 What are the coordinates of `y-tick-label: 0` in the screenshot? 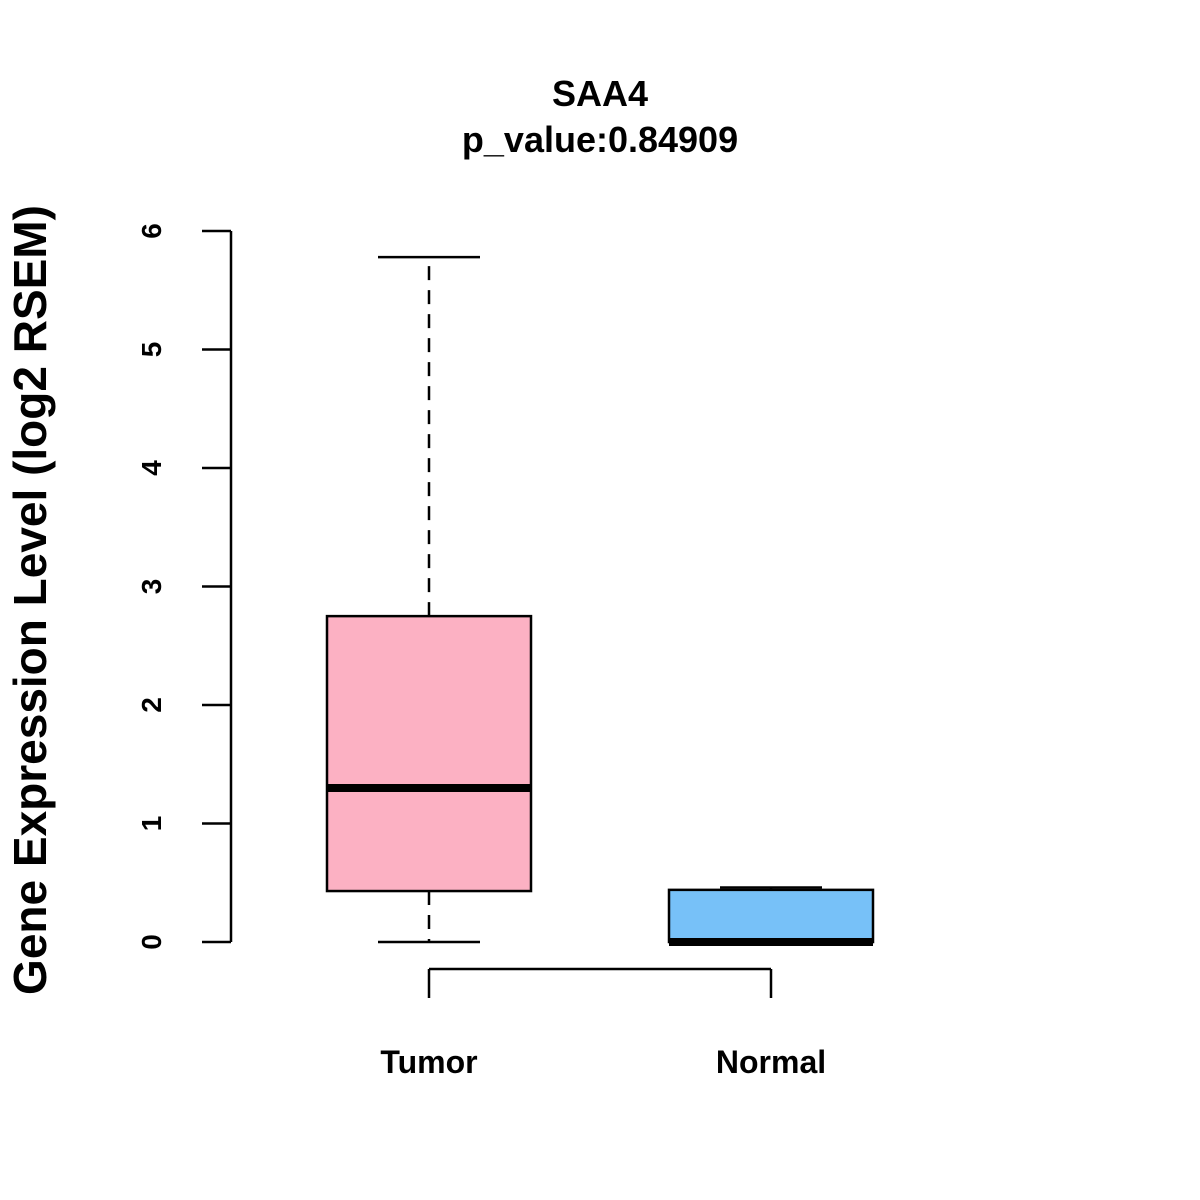 It's located at (151, 942).